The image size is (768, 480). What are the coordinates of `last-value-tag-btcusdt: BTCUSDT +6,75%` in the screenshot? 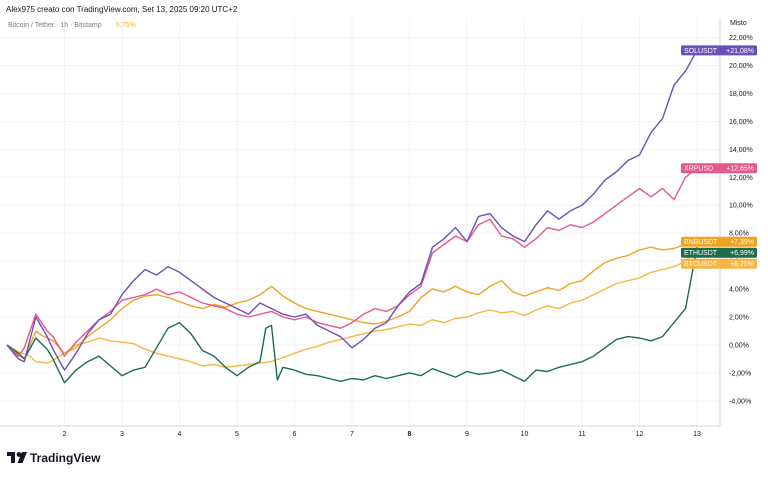 It's located at (719, 263).